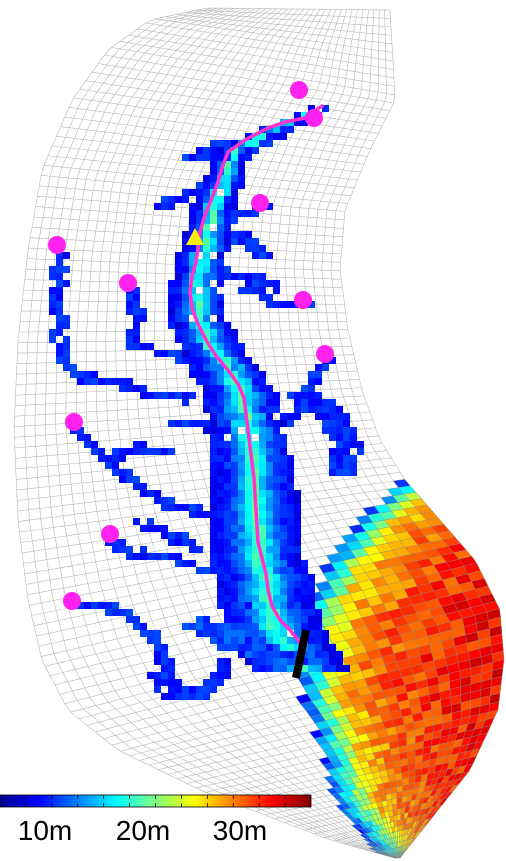 This screenshot has height=861, width=506. Describe the element at coordinates (399, 817) in the screenshot. I see `ocean-cell` at that location.